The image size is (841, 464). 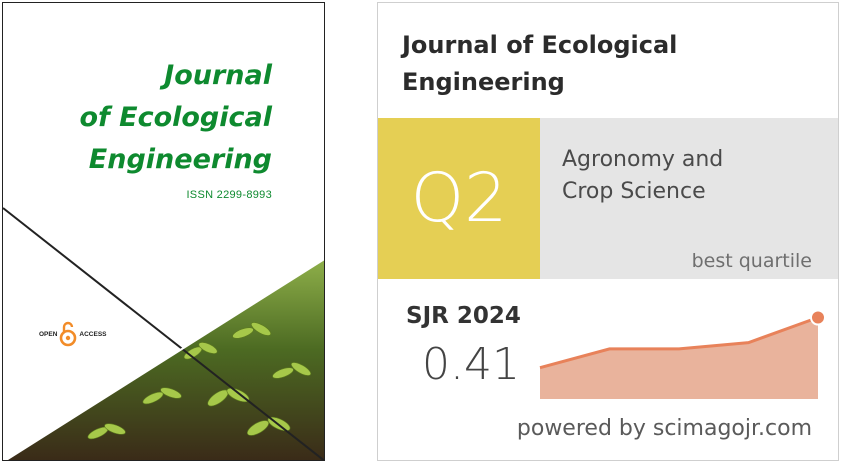 I want to click on cover-title: Journal of Ecological Engineering, so click(x=175, y=118).